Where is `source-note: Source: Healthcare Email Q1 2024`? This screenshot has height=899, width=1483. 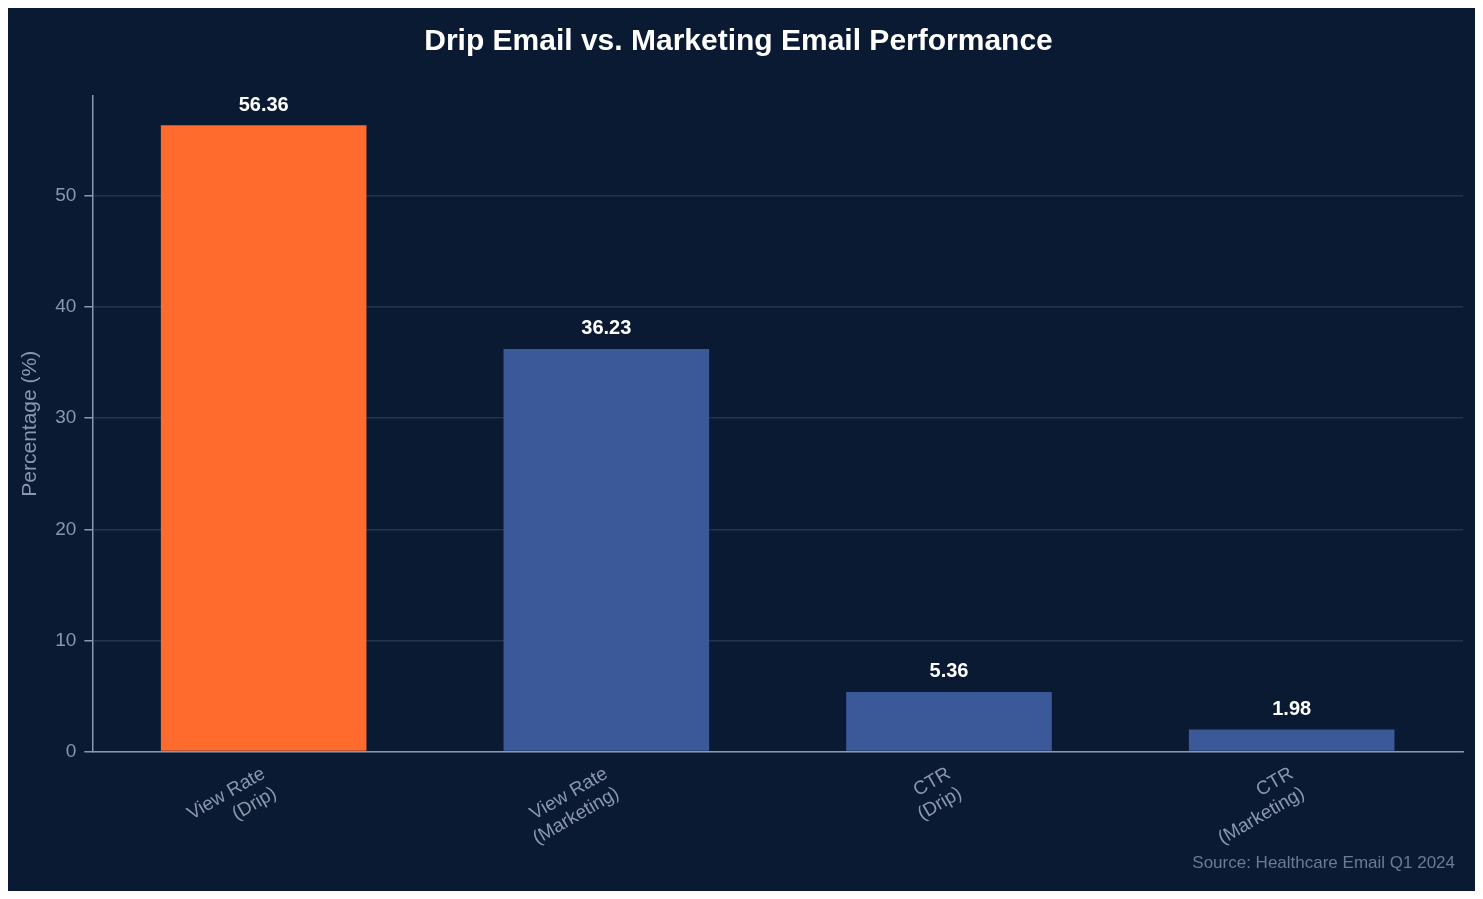
source-note: Source: Healthcare Email Q1 2024 is located at coordinates (1323, 862).